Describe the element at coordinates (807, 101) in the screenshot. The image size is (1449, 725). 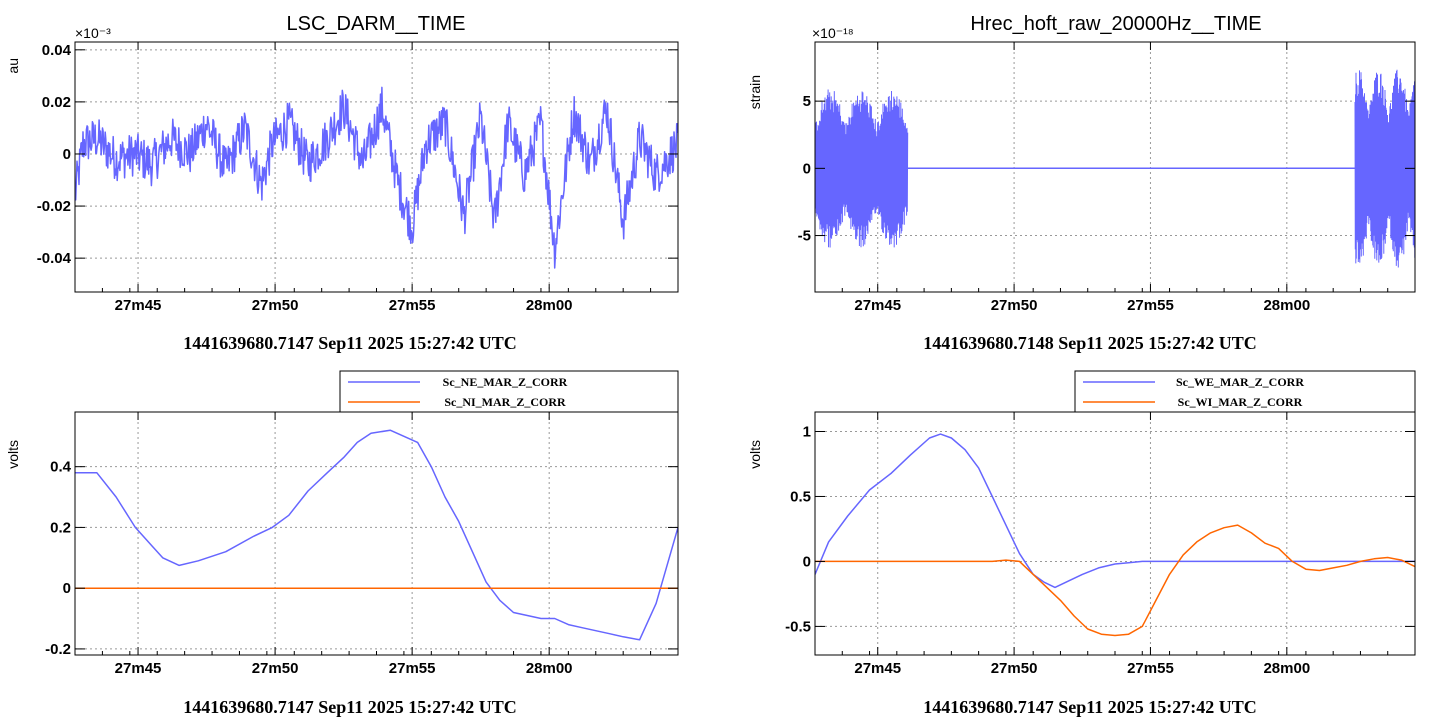
I see `y-tick-label: 5` at that location.